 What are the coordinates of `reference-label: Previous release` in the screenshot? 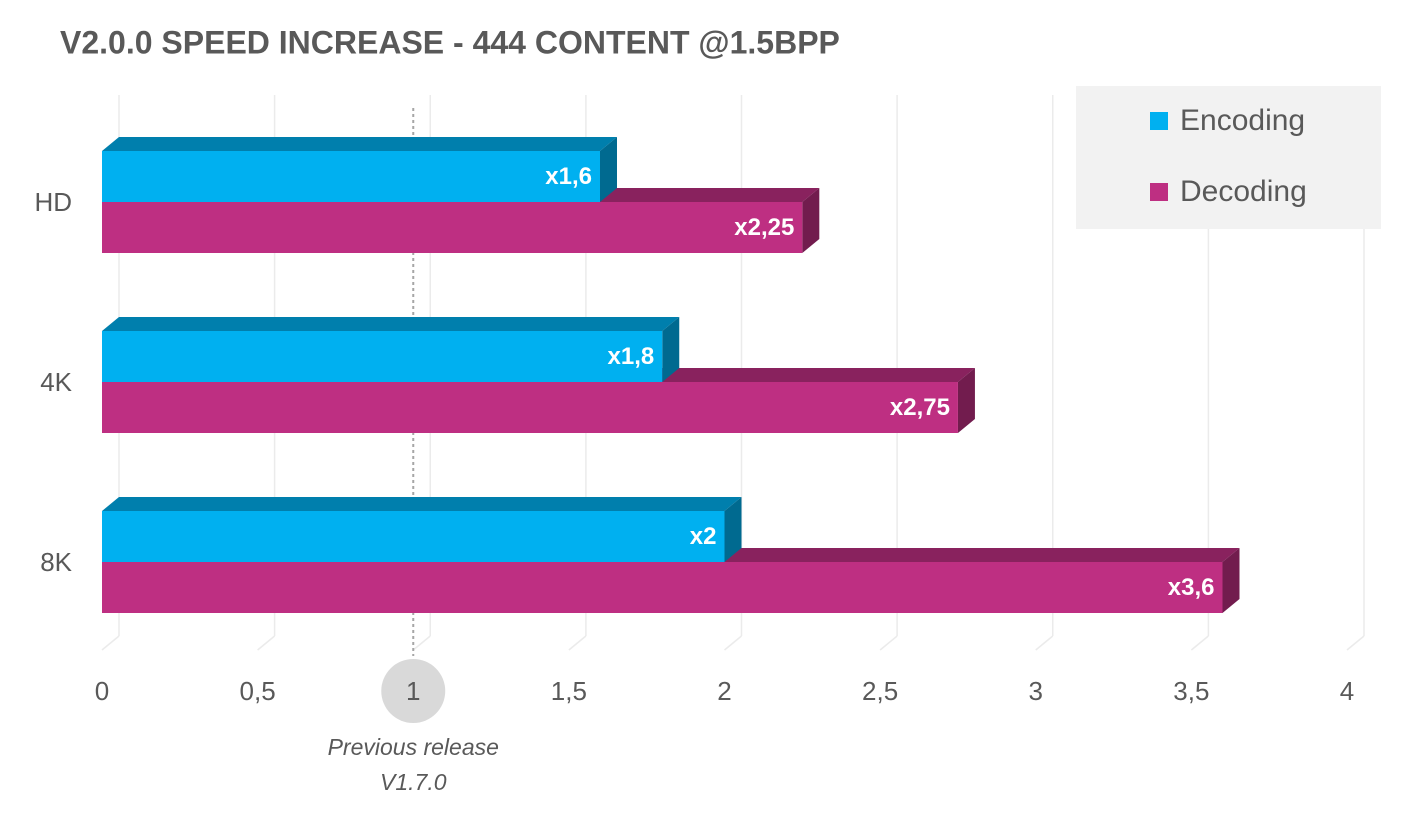 It's located at (413, 747).